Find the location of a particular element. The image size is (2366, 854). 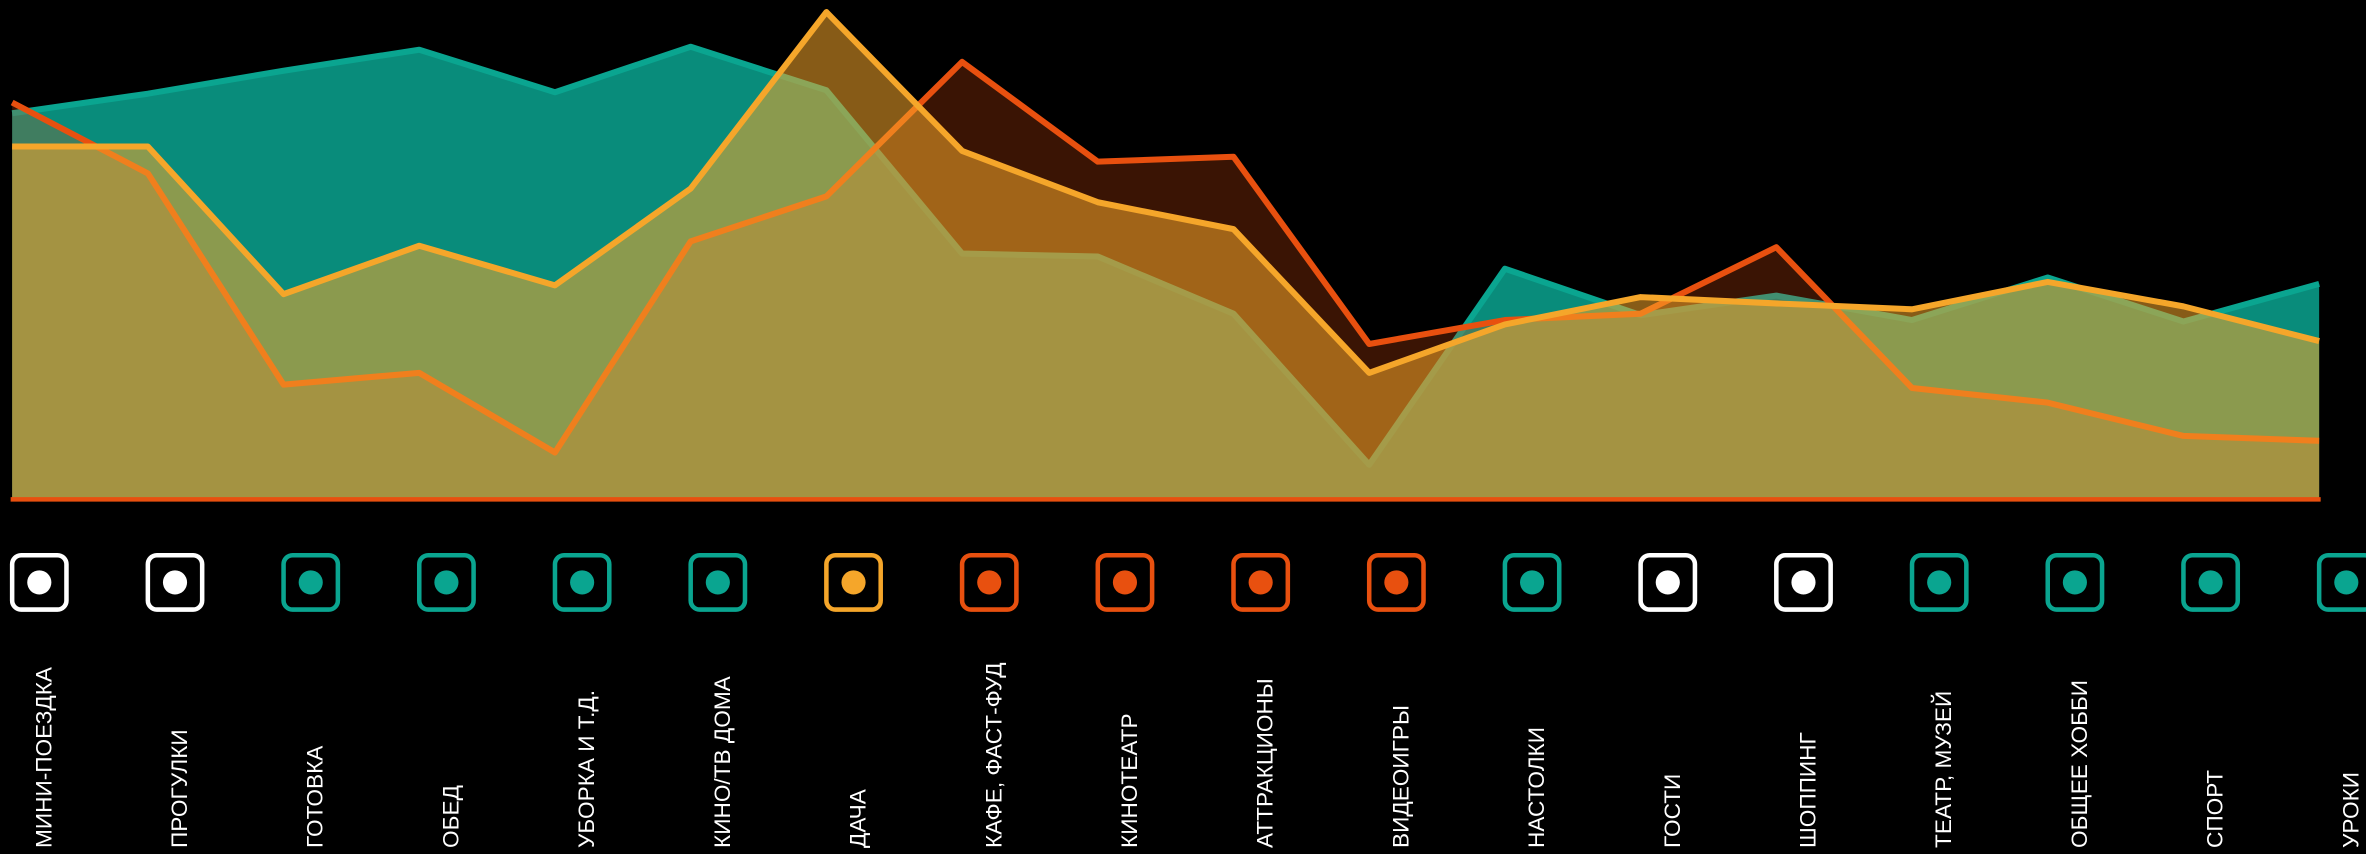

x-tick-label: ГОТОВКА is located at coordinates (315, 796).